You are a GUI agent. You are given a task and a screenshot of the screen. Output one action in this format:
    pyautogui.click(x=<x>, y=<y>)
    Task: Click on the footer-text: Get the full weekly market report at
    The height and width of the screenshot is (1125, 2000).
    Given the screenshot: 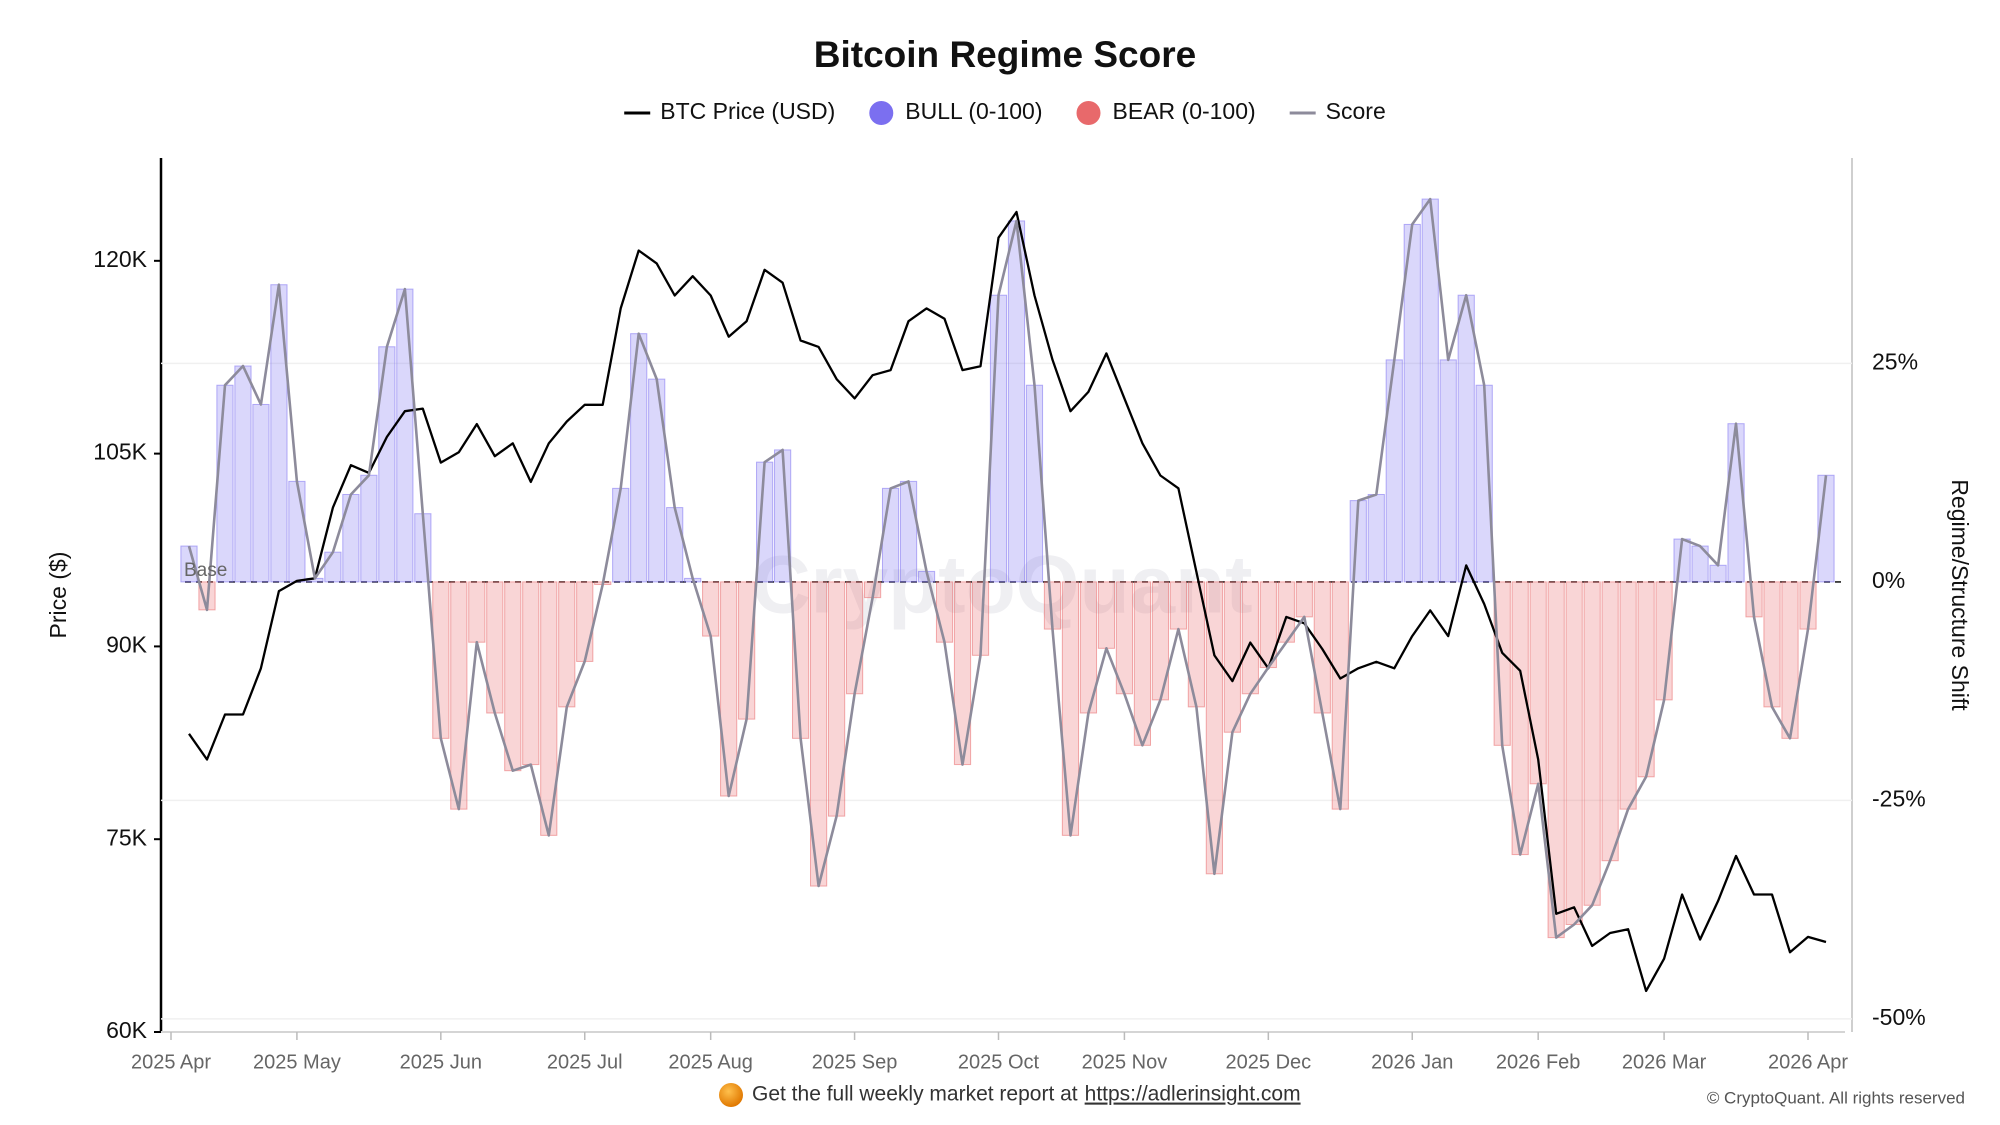 What is the action you would take?
    pyautogui.click(x=915, y=1094)
    